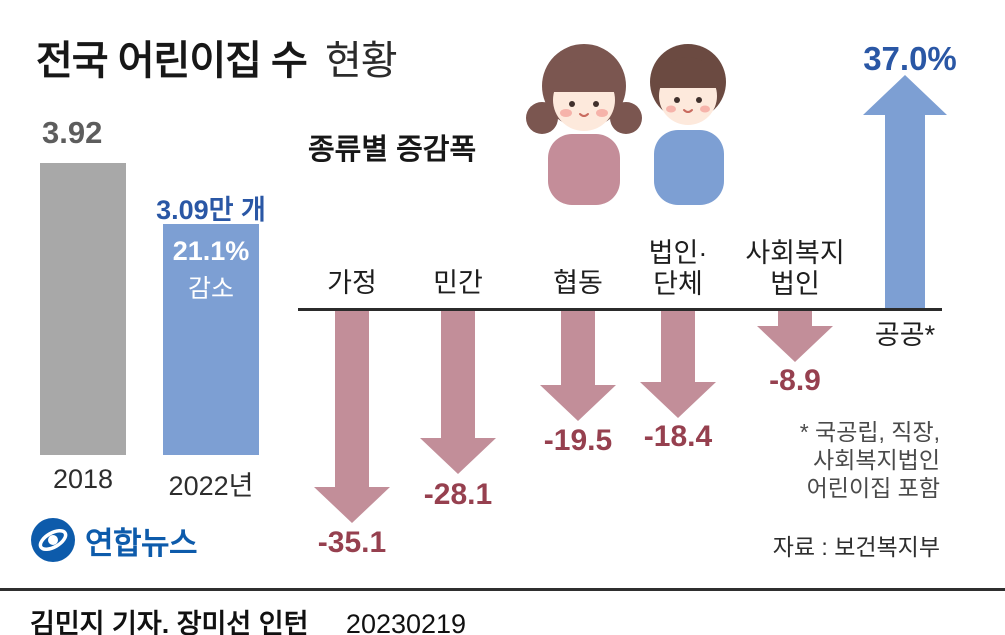 The image size is (1005, 635). What do you see at coordinates (578, 440) in the screenshot?
I see `value-coop: -19.5` at bounding box center [578, 440].